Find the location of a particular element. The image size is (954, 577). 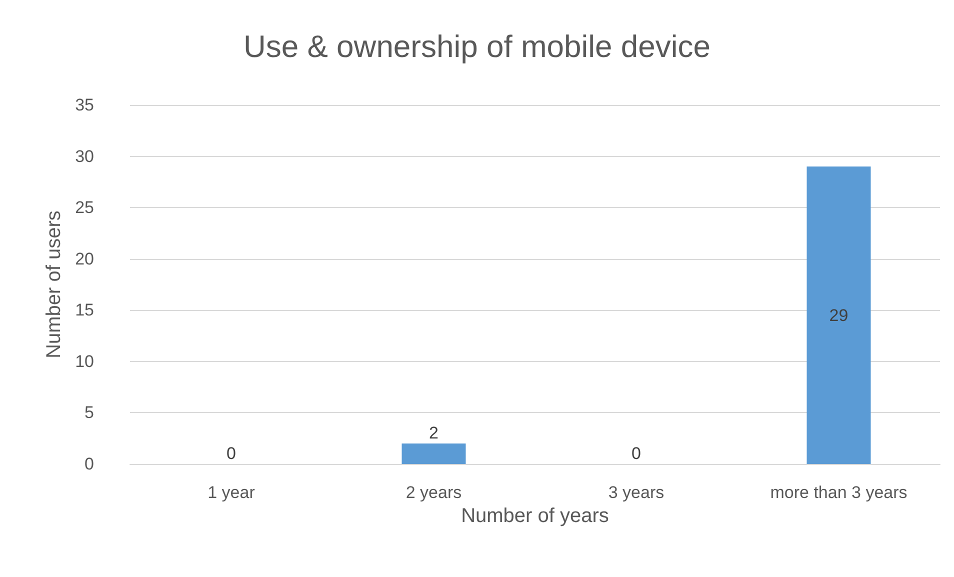

x-axis-title: Number of years is located at coordinates (535, 515).